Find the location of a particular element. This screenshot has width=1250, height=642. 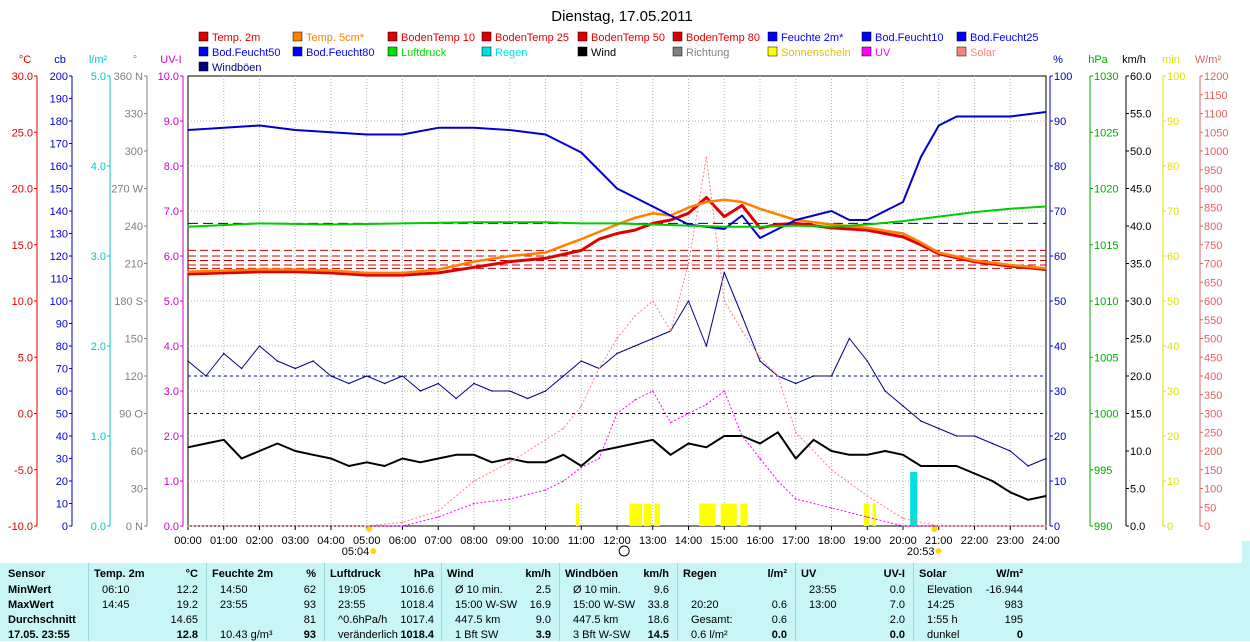

axis-tick-label-right: 990 is located at coordinates (1103, 527).